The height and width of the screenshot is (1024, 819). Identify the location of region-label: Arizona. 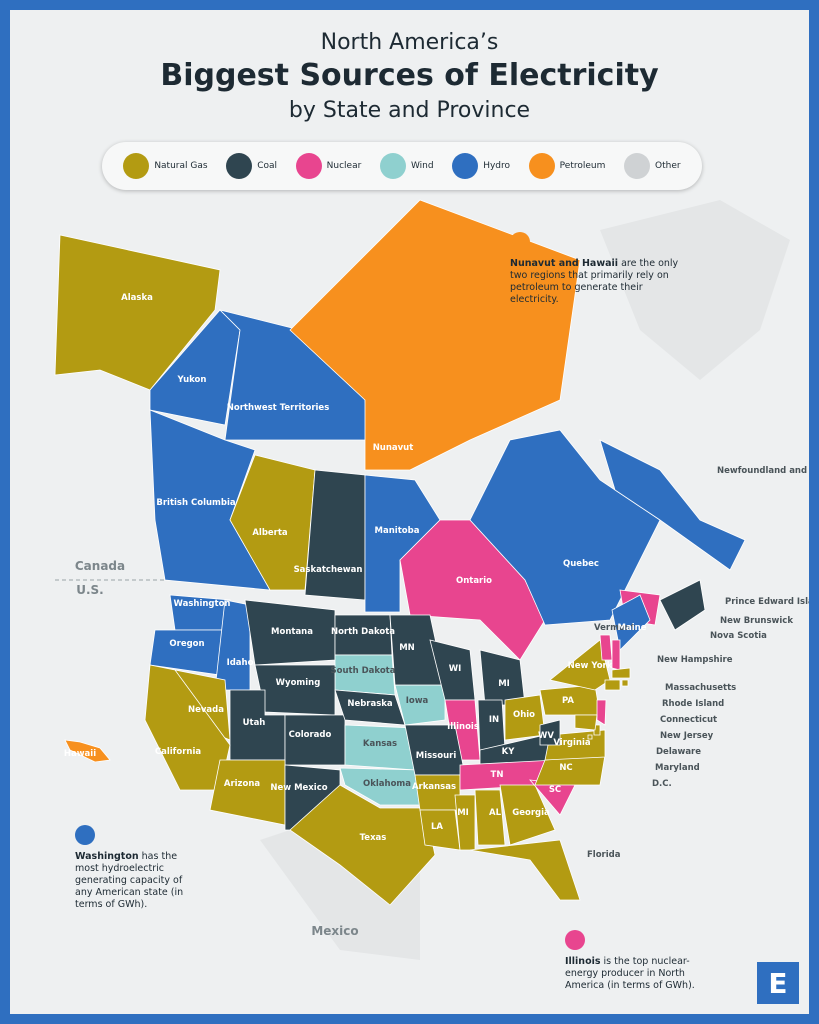
(242, 784).